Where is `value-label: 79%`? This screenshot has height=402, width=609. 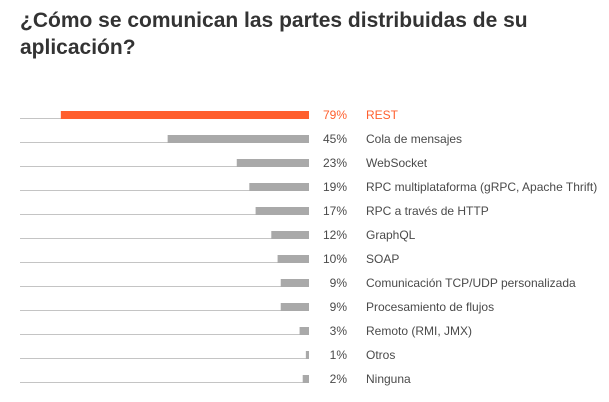
value-label: 79% is located at coordinates (335, 115).